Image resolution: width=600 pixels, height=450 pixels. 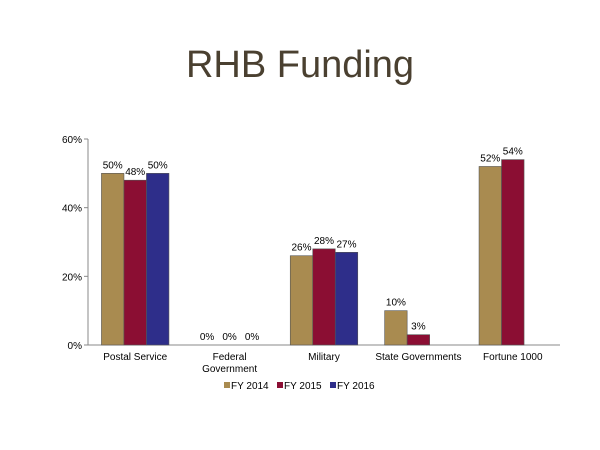 What do you see at coordinates (72, 140) in the screenshot?
I see `y-tick-label: 60%` at bounding box center [72, 140].